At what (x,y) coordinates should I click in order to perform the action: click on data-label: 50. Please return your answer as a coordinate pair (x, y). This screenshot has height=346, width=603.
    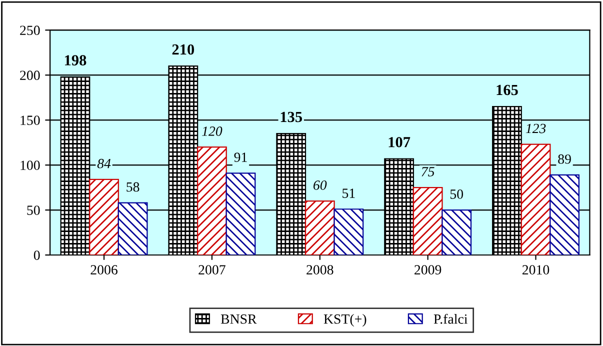
    Looking at the image, I should click on (457, 194).